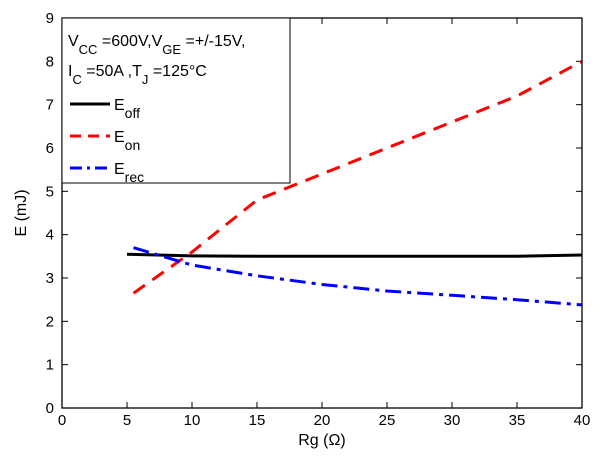  What do you see at coordinates (50, 321) in the screenshot?
I see `y-tick-label-2: 2` at bounding box center [50, 321].